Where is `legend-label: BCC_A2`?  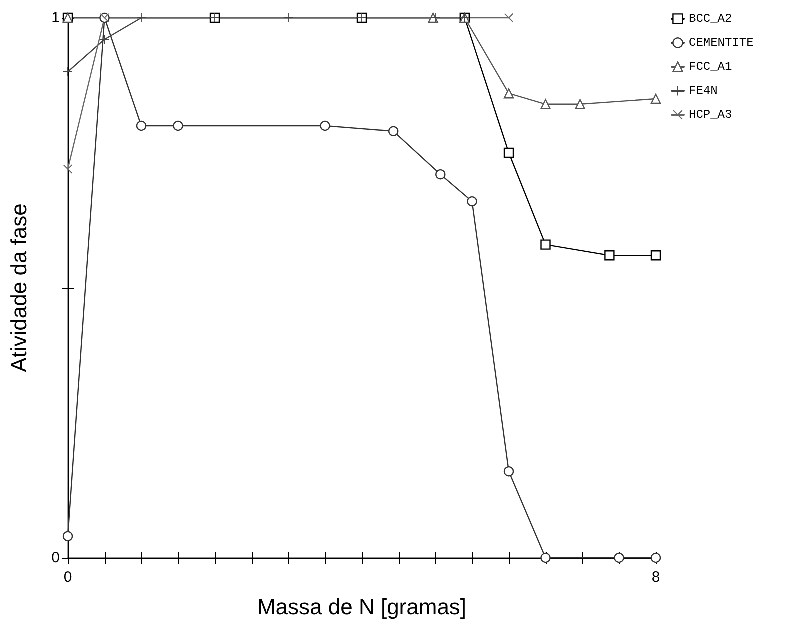 legend-label: BCC_A2 is located at coordinates (710, 19).